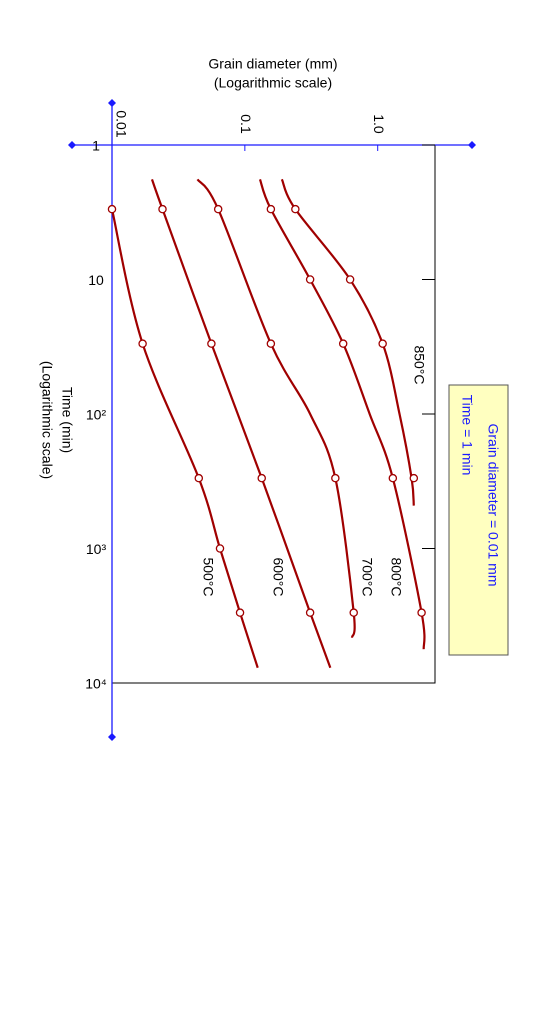 The height and width of the screenshot is (1024, 538). Describe the element at coordinates (96, 549) in the screenshot. I see `x-tick-label: 10³` at that location.